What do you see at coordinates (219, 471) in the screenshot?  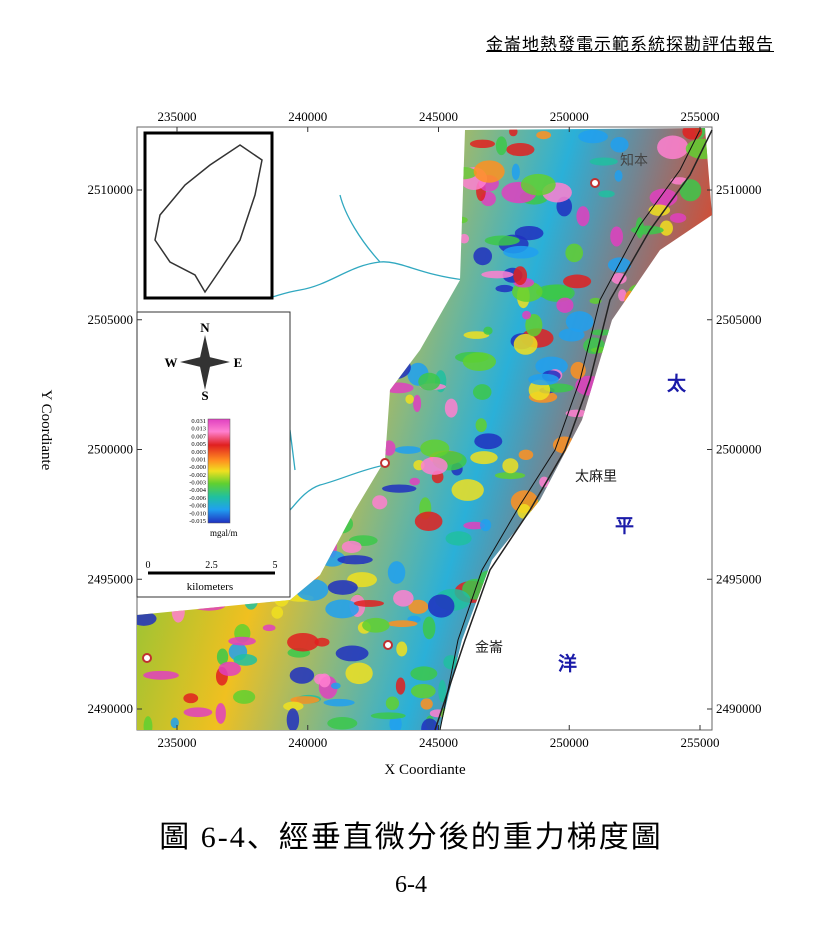 I see `colorbar` at bounding box center [219, 471].